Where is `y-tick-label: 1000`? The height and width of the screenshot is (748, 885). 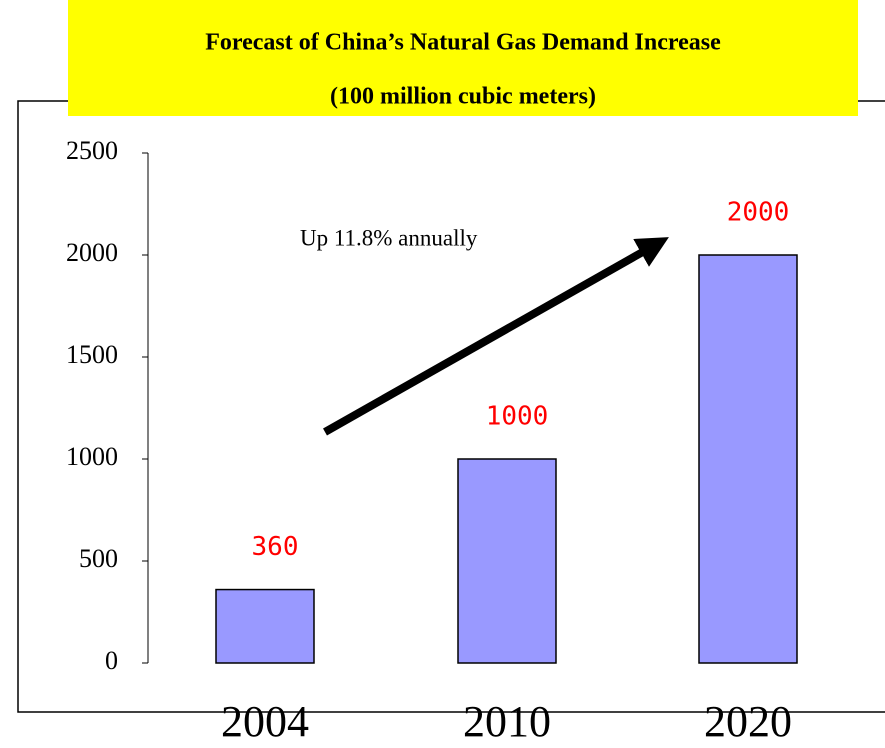 y-tick-label: 1000 is located at coordinates (92, 456).